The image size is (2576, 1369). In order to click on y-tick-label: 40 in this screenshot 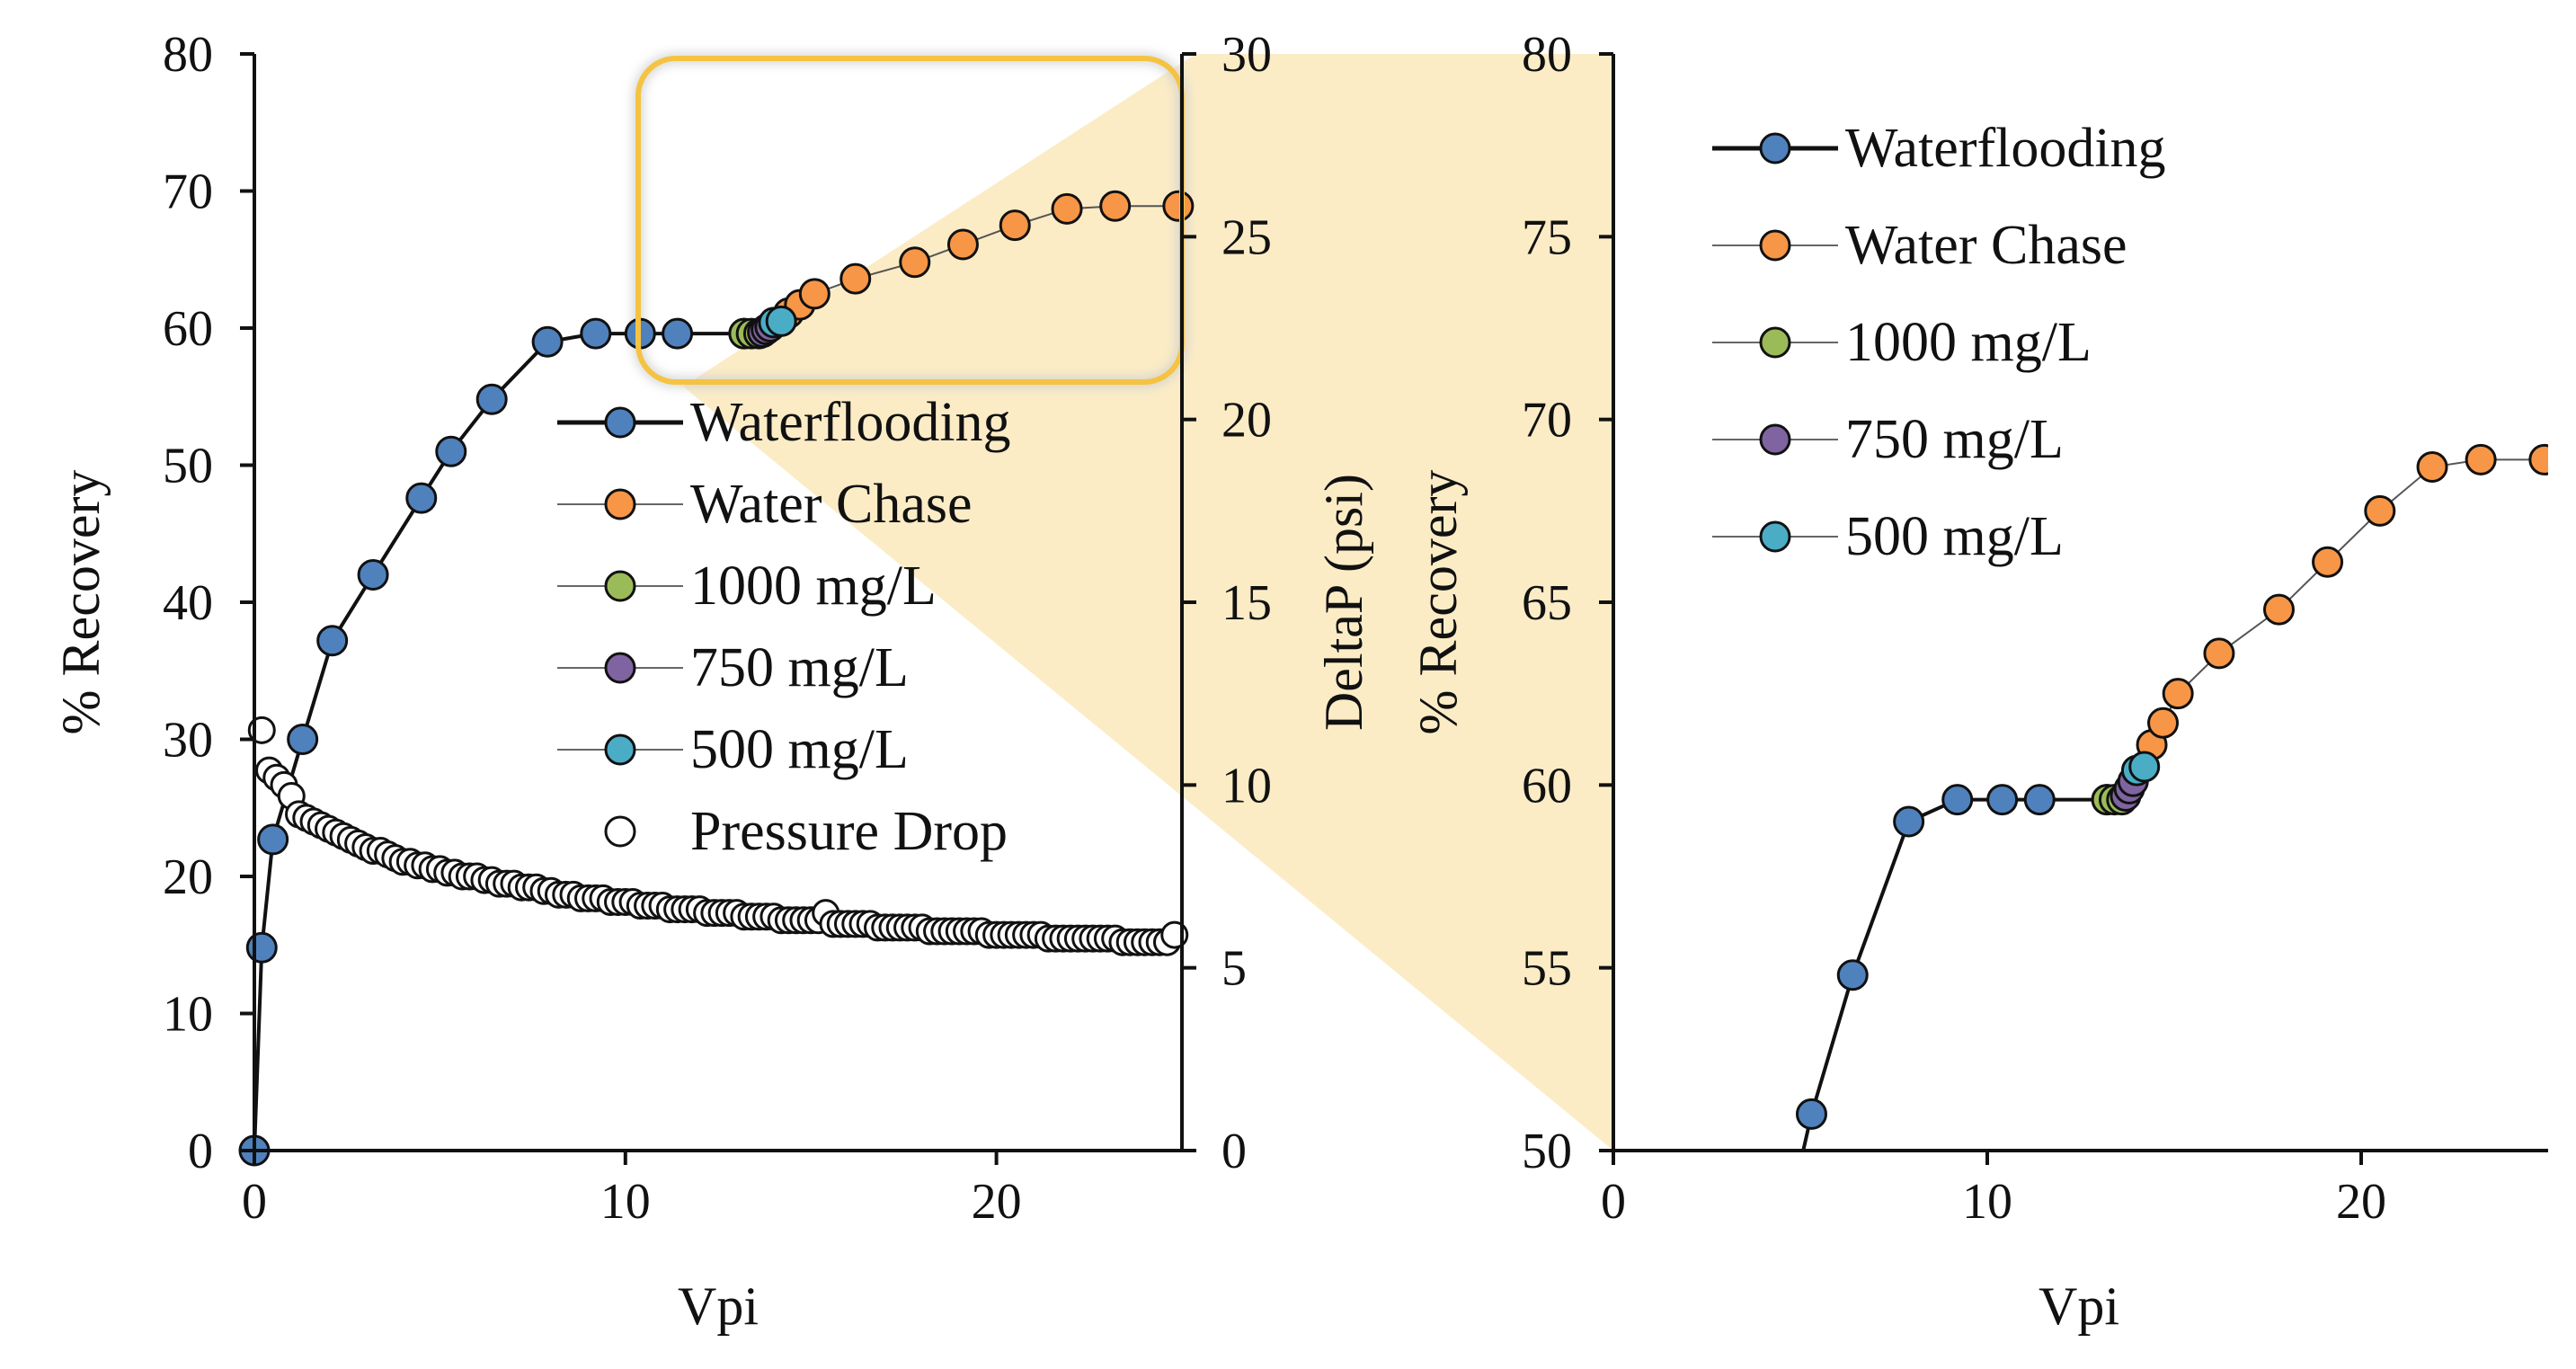, I will do `click(188, 603)`.